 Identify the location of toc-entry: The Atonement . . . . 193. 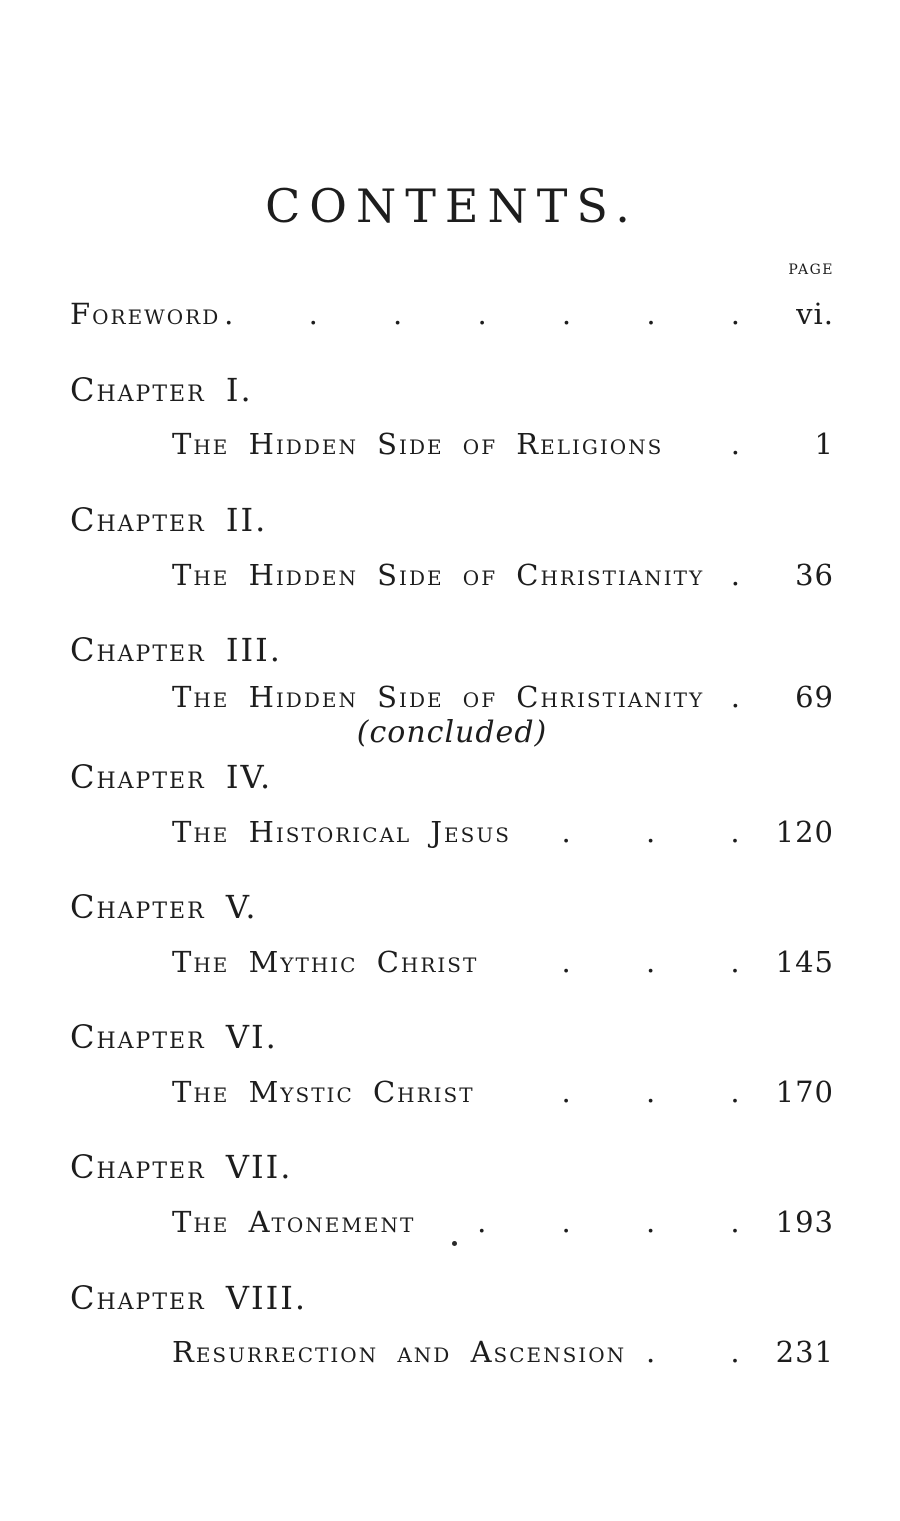
(503, 1222).